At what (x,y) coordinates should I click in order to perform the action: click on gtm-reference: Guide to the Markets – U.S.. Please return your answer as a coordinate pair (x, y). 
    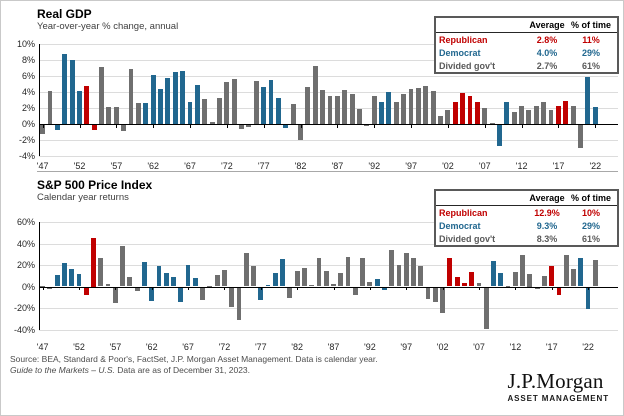
    Looking at the image, I should click on (62, 370).